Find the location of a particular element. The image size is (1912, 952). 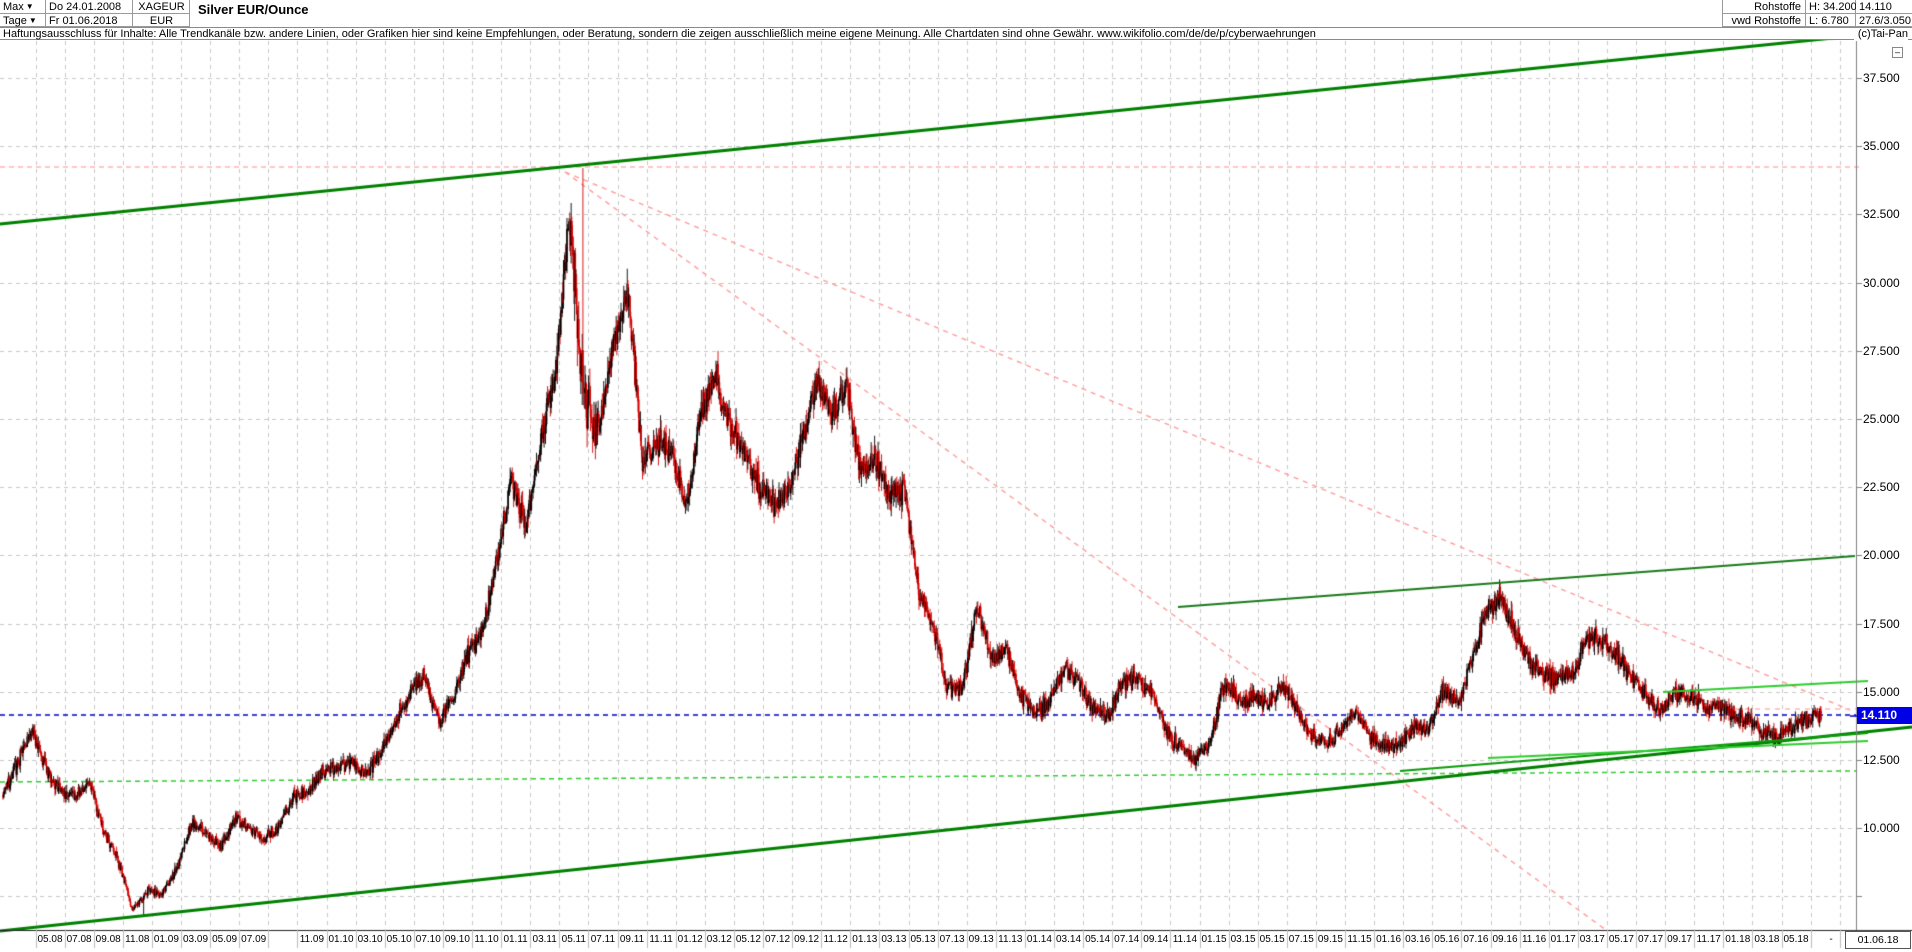

period-dropdown: Tage ▼ is located at coordinates (23, 20).